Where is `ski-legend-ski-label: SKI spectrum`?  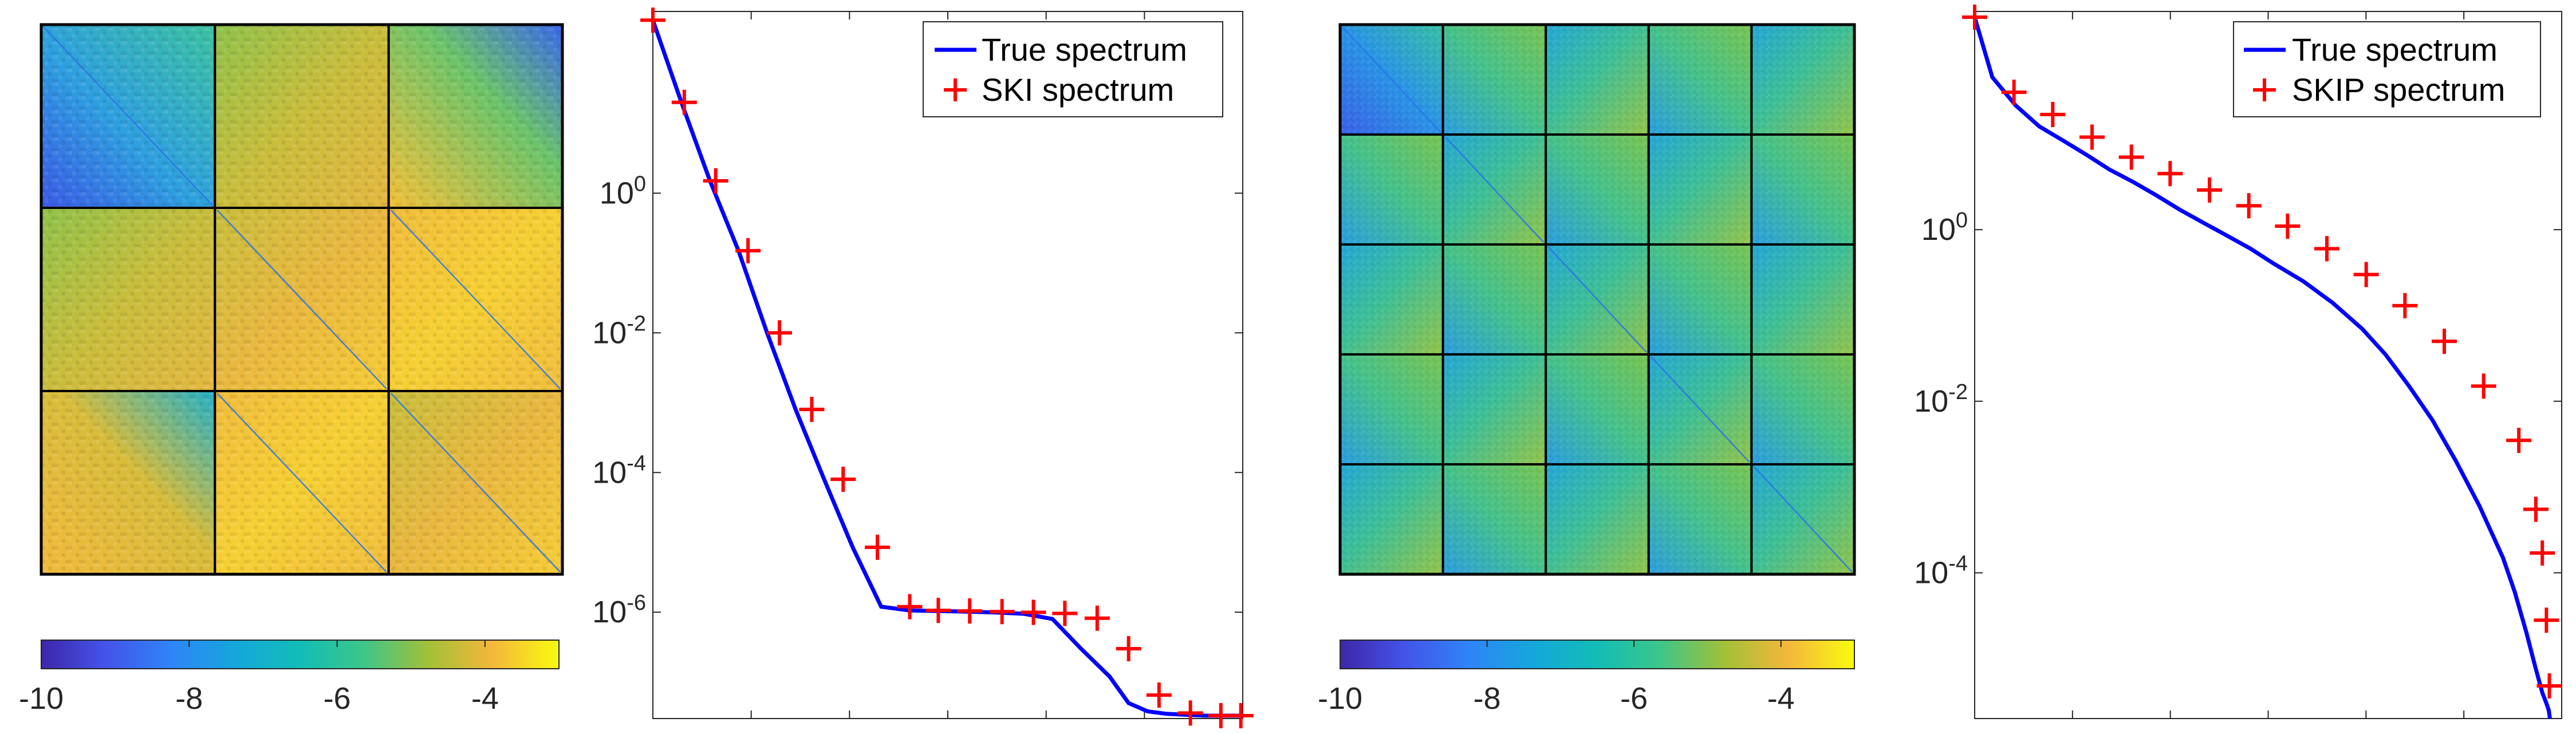
ski-legend-ski-label: SKI spectrum is located at coordinates (1078, 90).